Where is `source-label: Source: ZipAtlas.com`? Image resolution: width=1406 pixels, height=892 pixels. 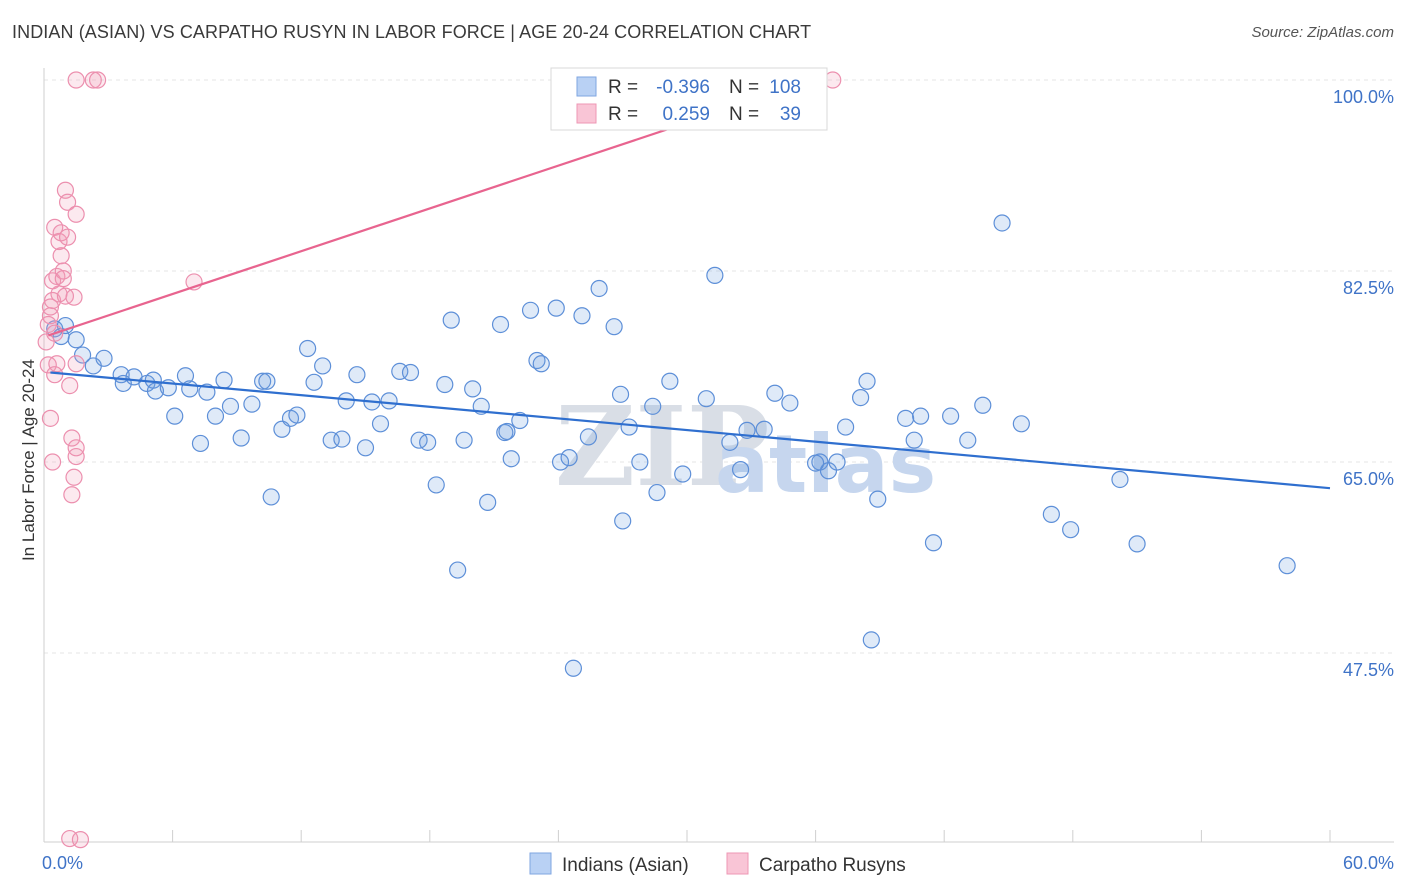 source-label: Source: ZipAtlas.com is located at coordinates (1322, 32).